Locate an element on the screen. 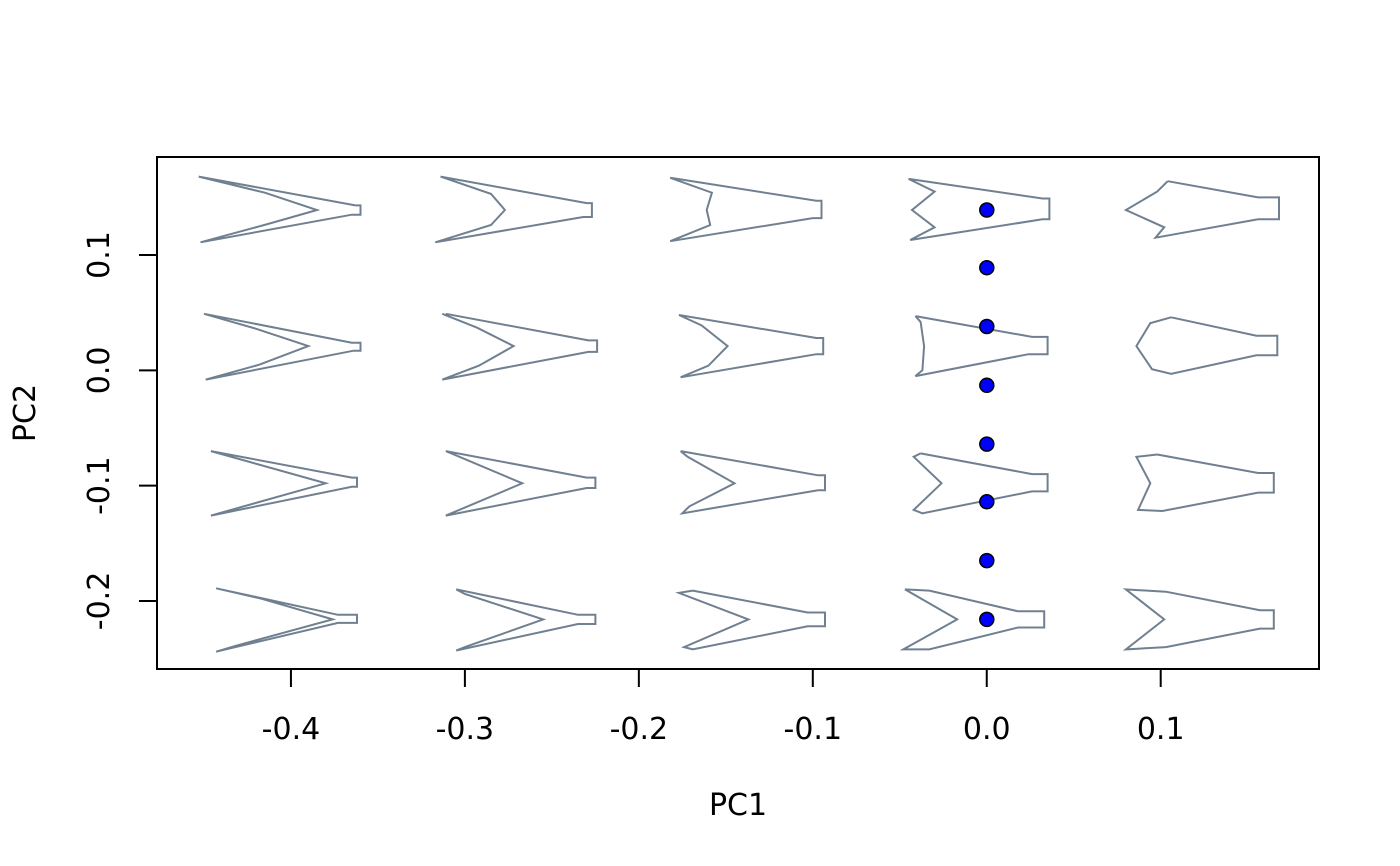 This screenshot has width=1400, height=866. x-tick-label: -0.1 is located at coordinates (813, 729).